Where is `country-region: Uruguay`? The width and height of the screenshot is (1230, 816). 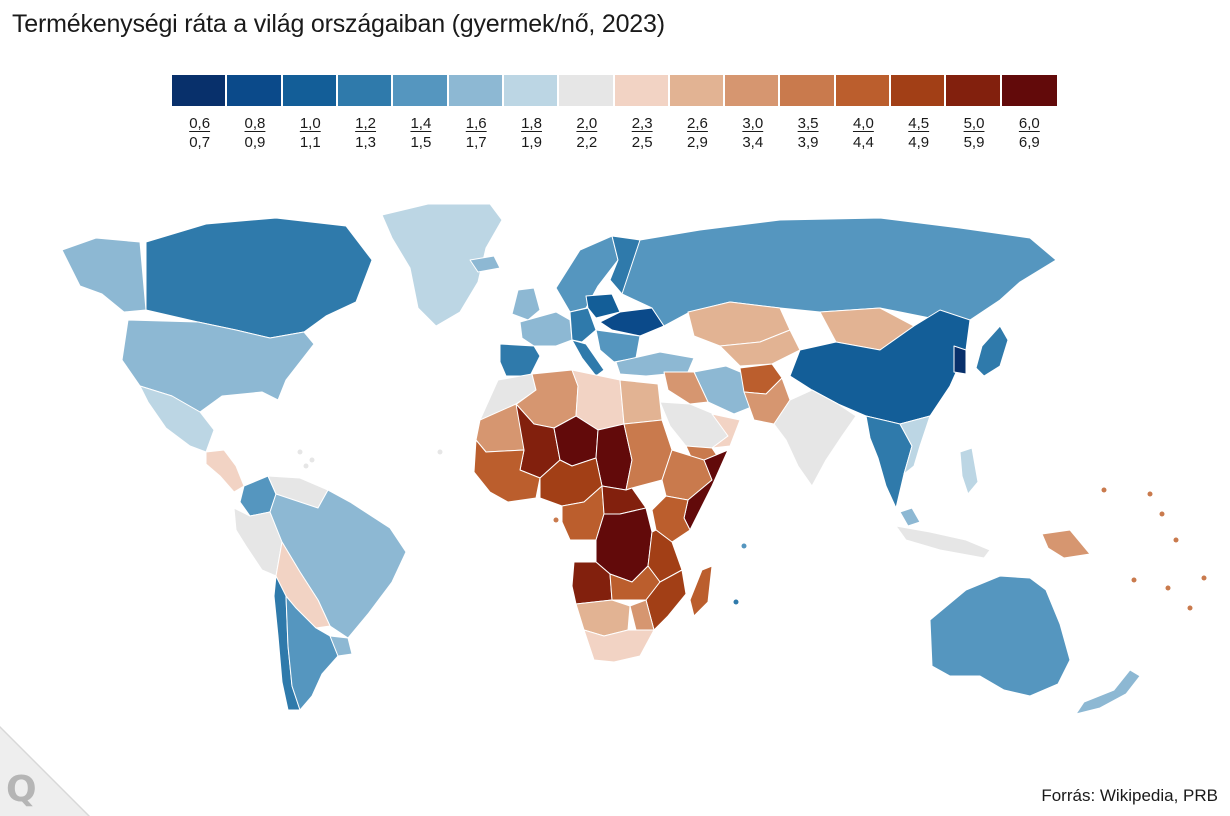 country-region: Uruguay is located at coordinates (341, 646).